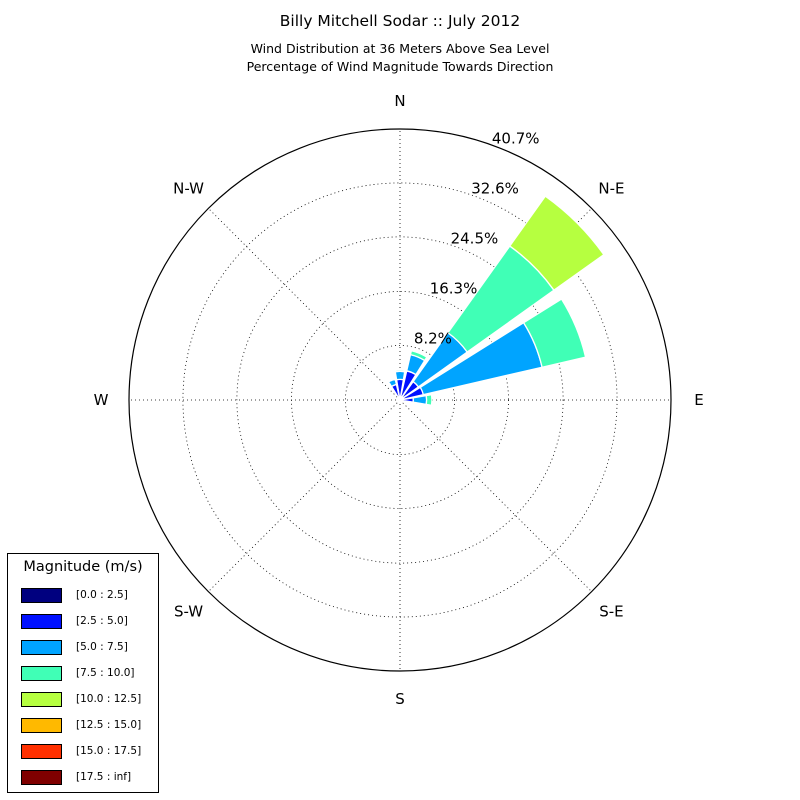  Describe the element at coordinates (495, 188) in the screenshot. I see `radial-tick-label: 32.6%` at that location.